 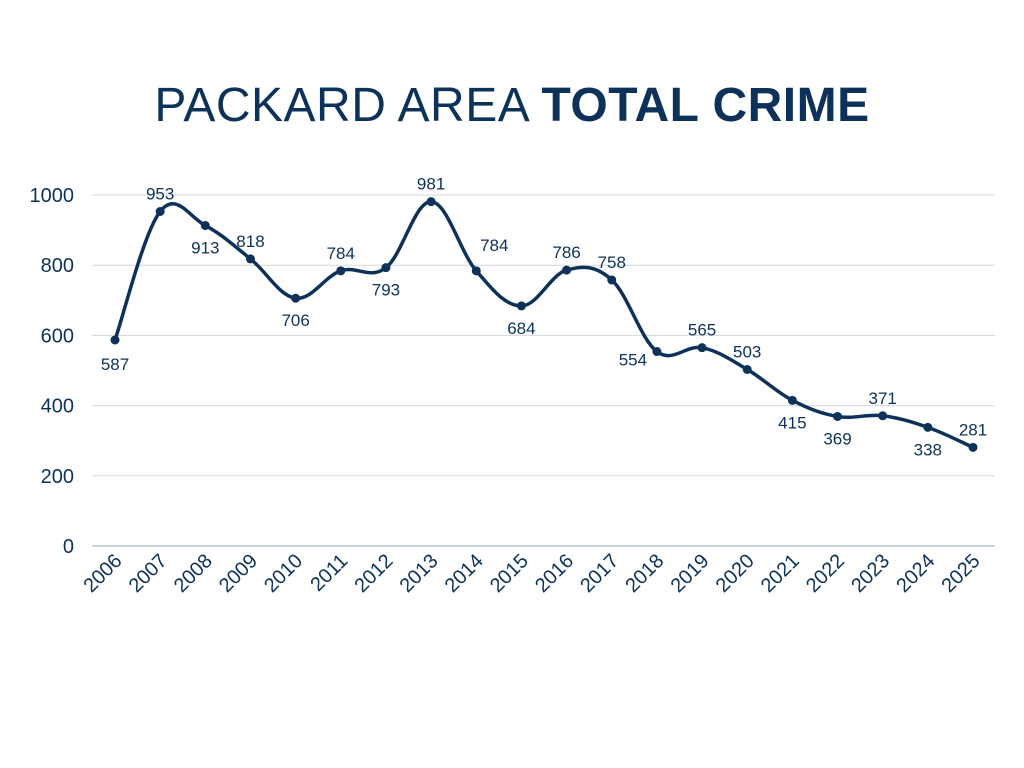 What do you see at coordinates (419, 573) in the screenshot?
I see `x-tick-label: 2013` at bounding box center [419, 573].